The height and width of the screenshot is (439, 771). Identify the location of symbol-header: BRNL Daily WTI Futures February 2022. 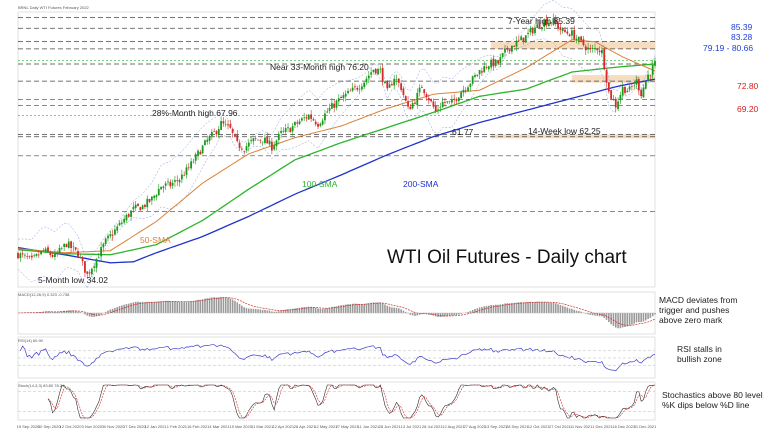
(54, 7).